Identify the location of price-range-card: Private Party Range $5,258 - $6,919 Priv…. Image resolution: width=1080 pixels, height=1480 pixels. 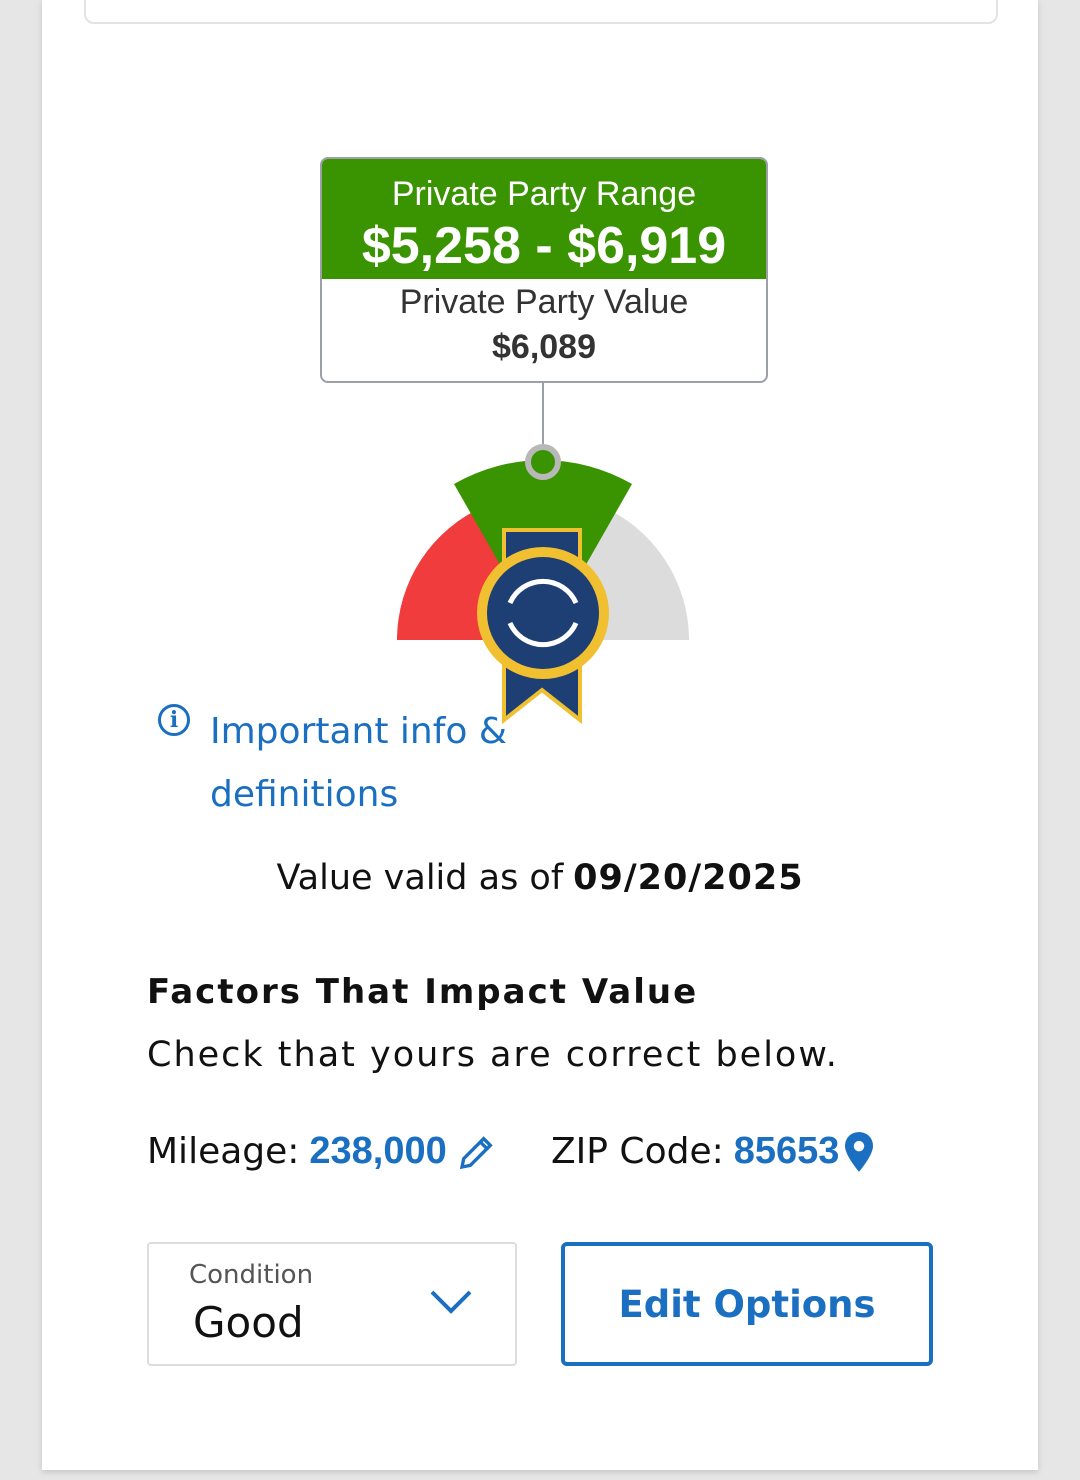
(544, 270).